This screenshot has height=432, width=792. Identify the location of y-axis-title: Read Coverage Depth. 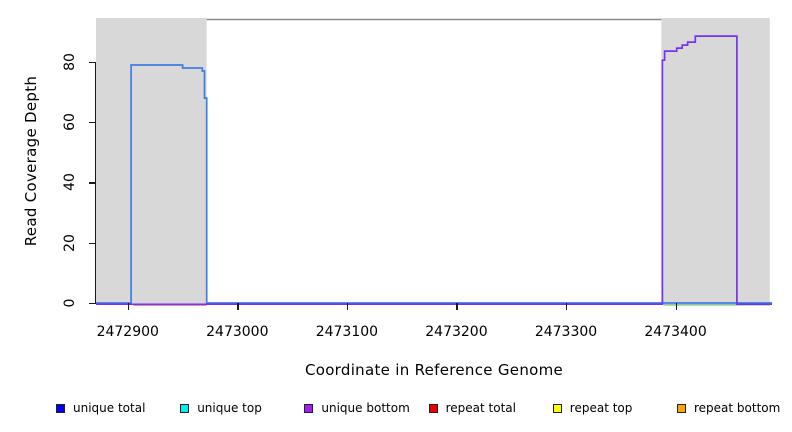
(31, 161).